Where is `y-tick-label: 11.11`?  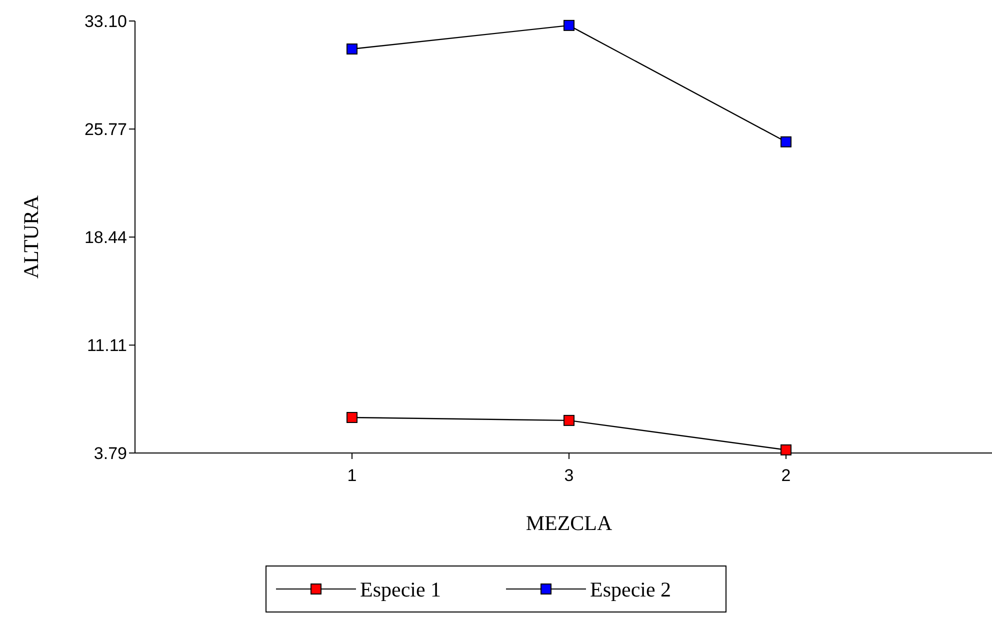
y-tick-label: 11.11 is located at coordinates (106, 346).